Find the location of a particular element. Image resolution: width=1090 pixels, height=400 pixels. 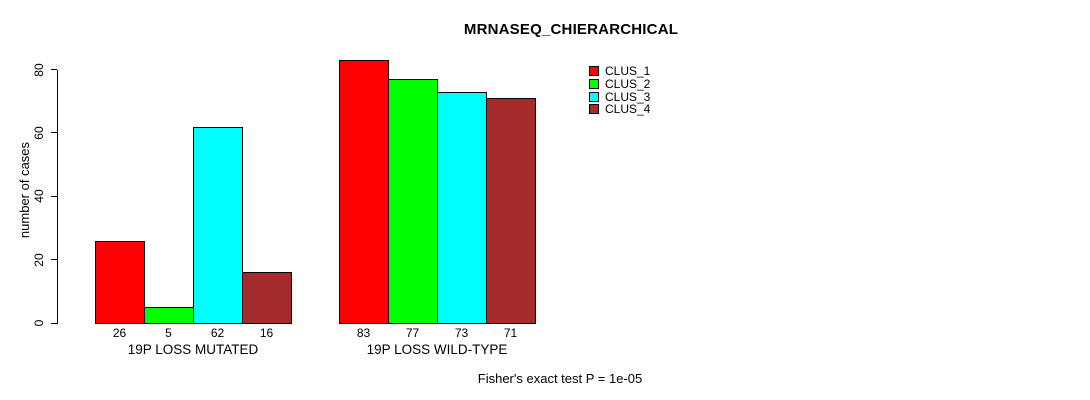

bar-value-label: 73 is located at coordinates (461, 333).